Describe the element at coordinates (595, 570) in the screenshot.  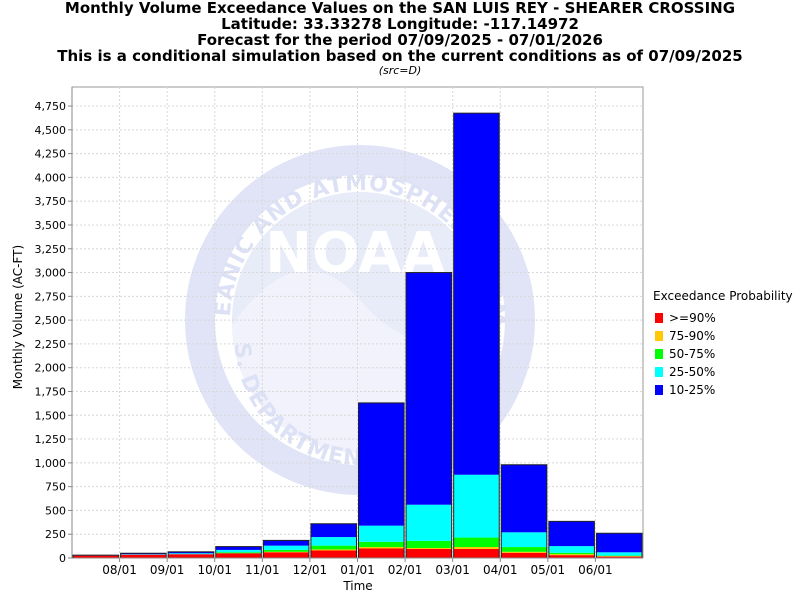
I see `x-tick-label: 06/01` at that location.